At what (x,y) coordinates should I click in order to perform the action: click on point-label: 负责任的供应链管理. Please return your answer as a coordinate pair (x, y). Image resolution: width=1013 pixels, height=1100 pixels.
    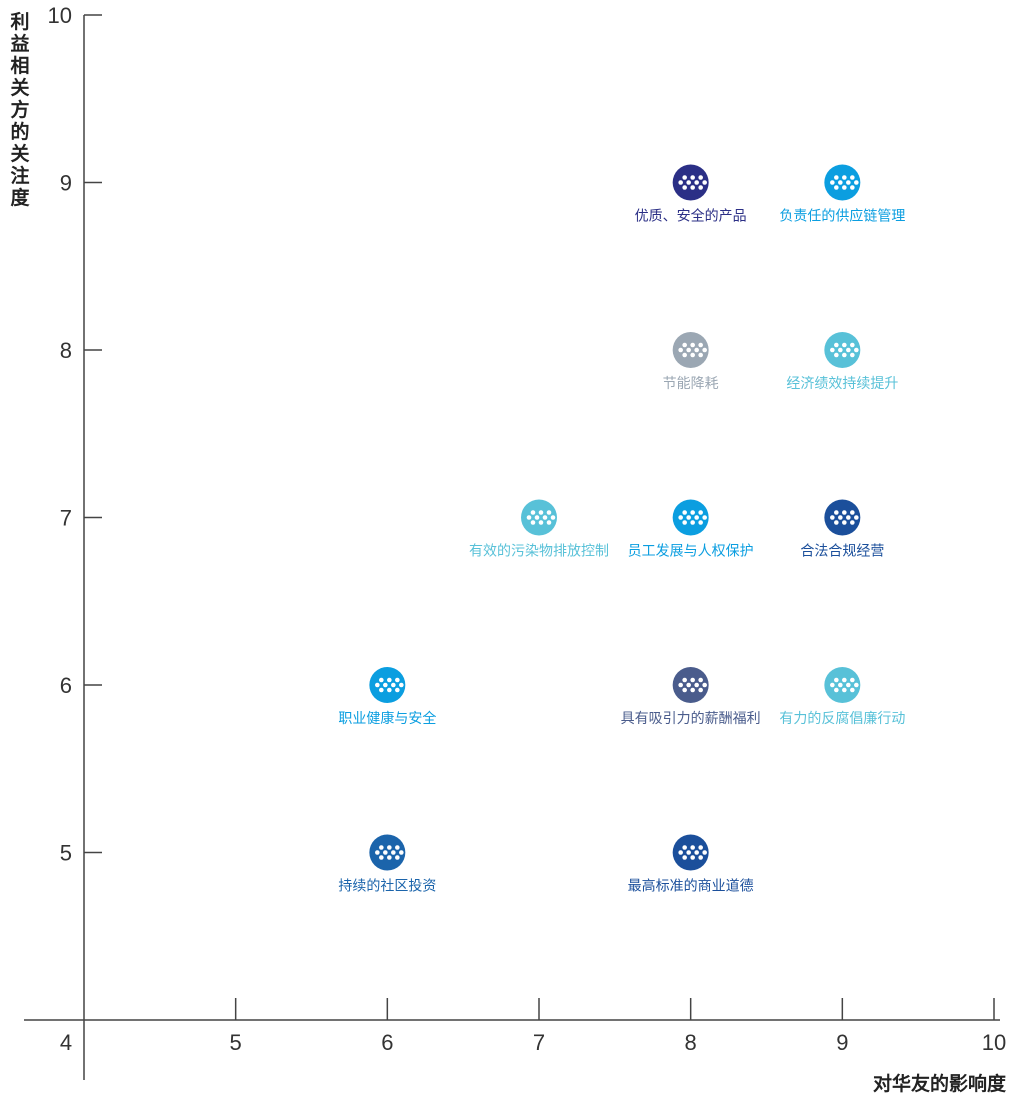
    Looking at the image, I should click on (842, 216).